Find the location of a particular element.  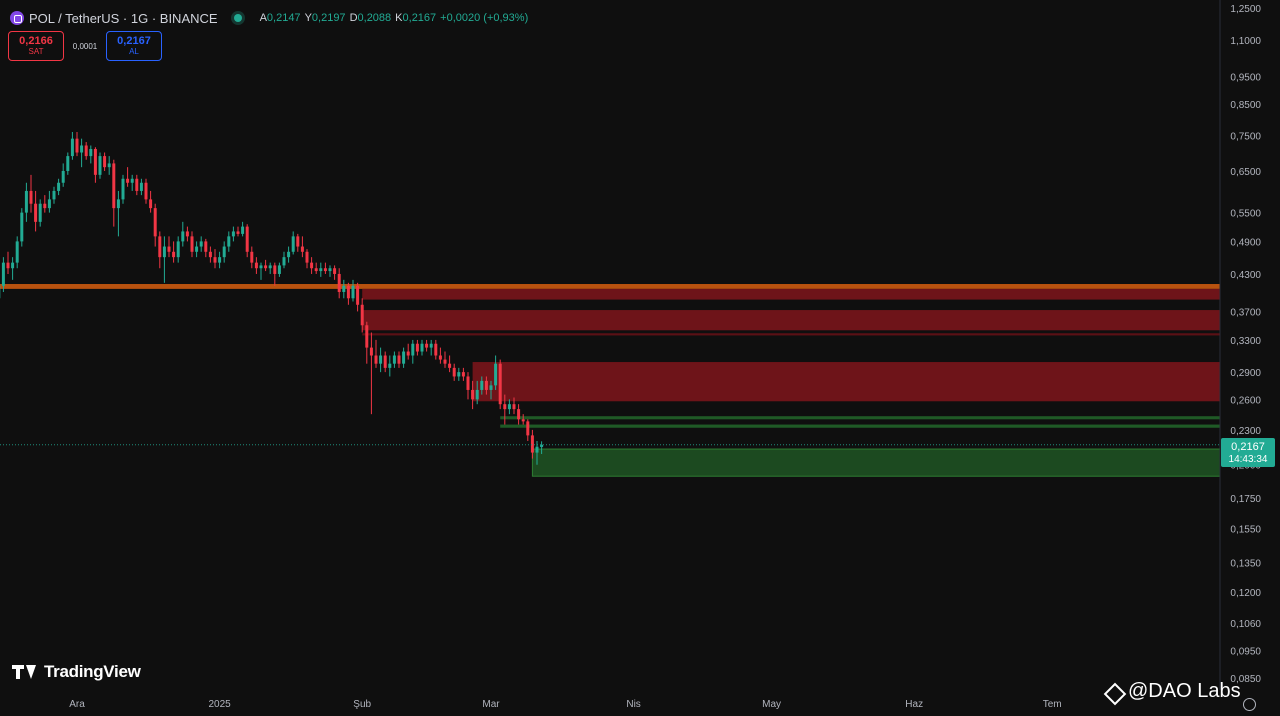

zone-orange-line is located at coordinates (610, 286).